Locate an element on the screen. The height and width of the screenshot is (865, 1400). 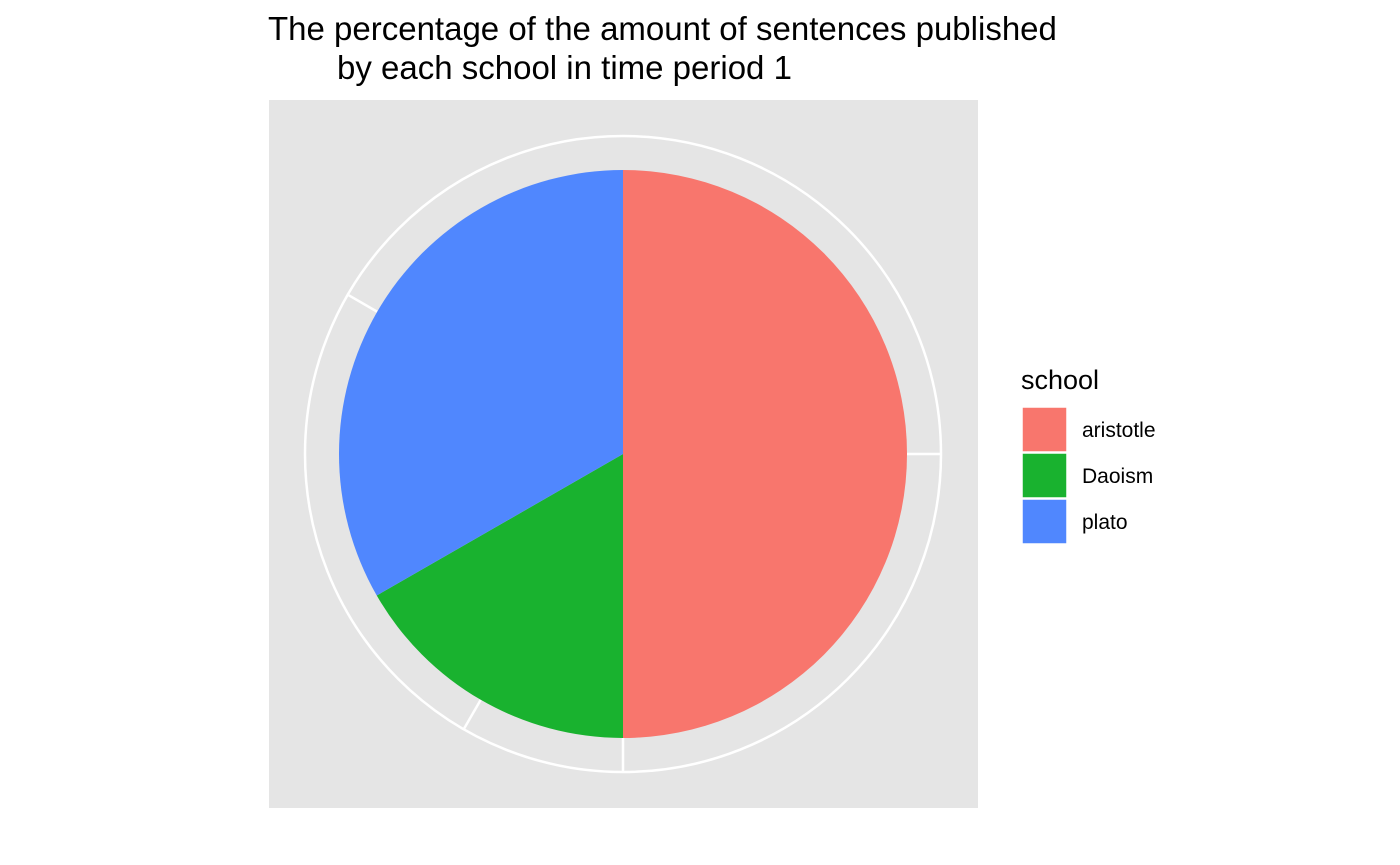
legend-label-daoism: Daoism is located at coordinates (1117, 476).